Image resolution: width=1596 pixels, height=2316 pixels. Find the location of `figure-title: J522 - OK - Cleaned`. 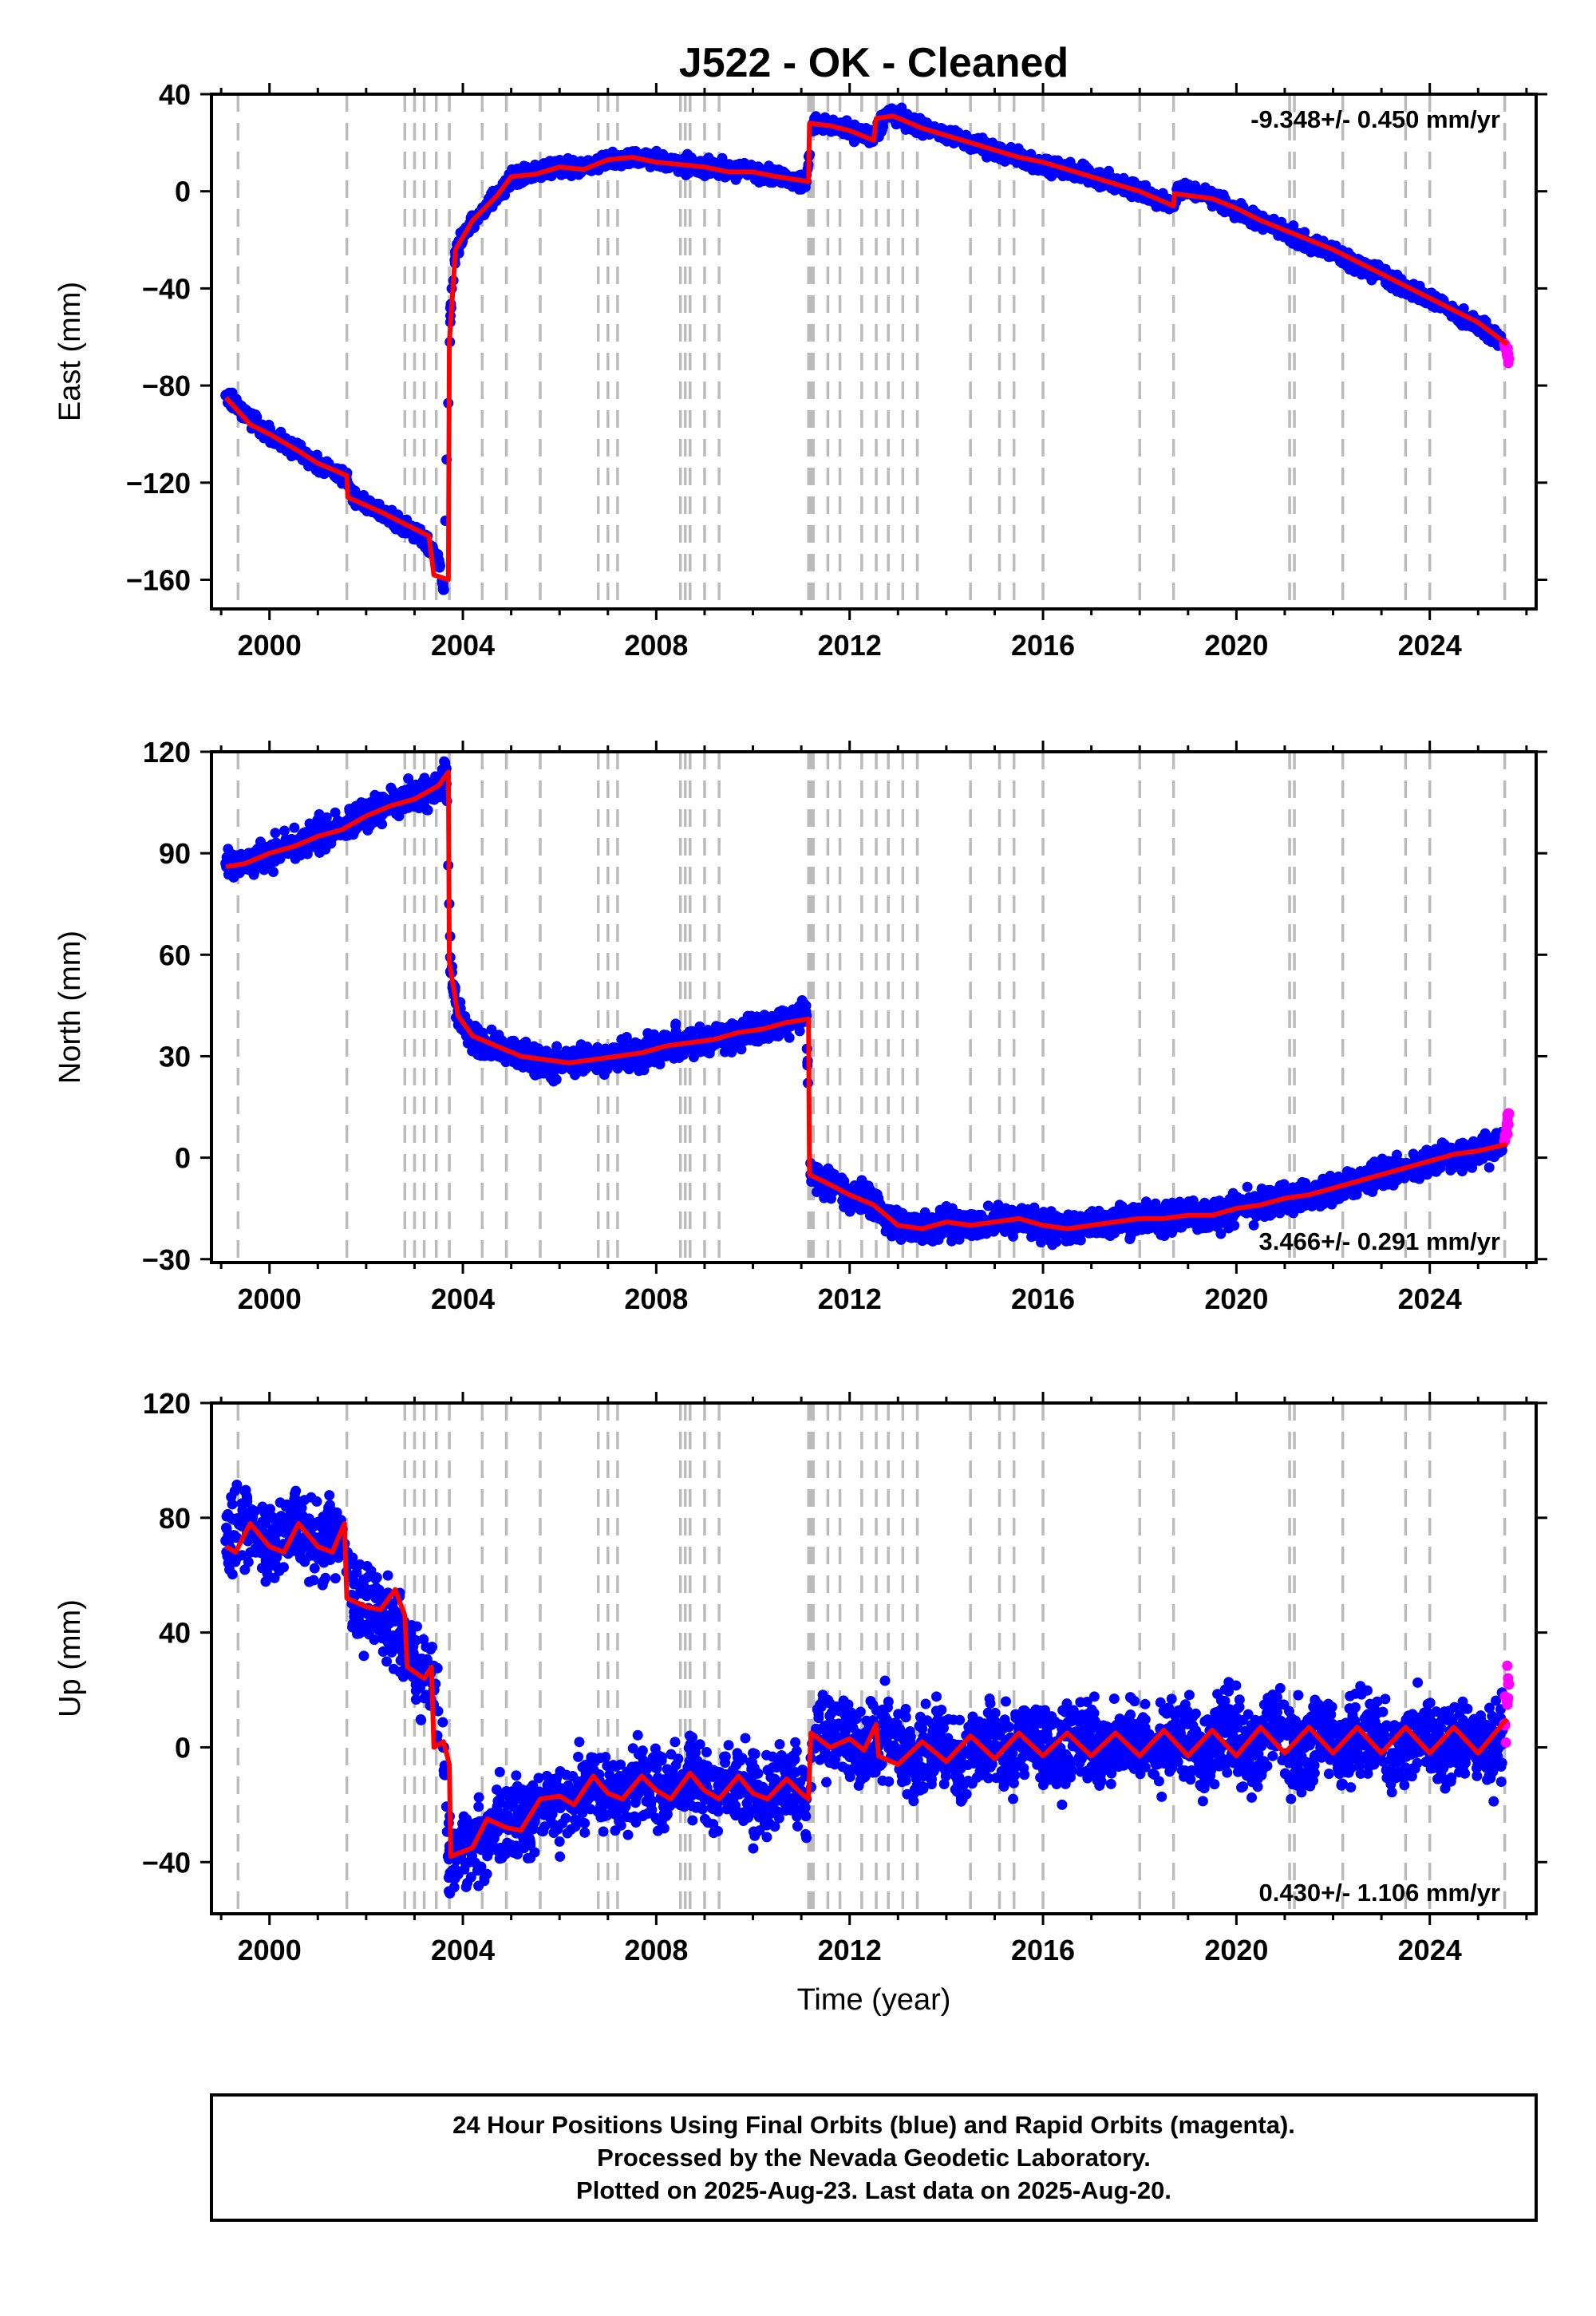

figure-title: J522 - OK - Cleaned is located at coordinates (874, 63).